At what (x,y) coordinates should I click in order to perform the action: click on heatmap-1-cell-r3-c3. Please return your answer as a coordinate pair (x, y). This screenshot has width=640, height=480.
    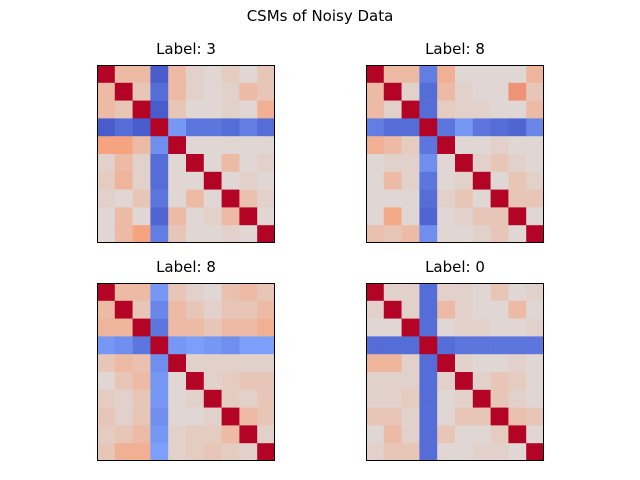
    Looking at the image, I should click on (159, 127).